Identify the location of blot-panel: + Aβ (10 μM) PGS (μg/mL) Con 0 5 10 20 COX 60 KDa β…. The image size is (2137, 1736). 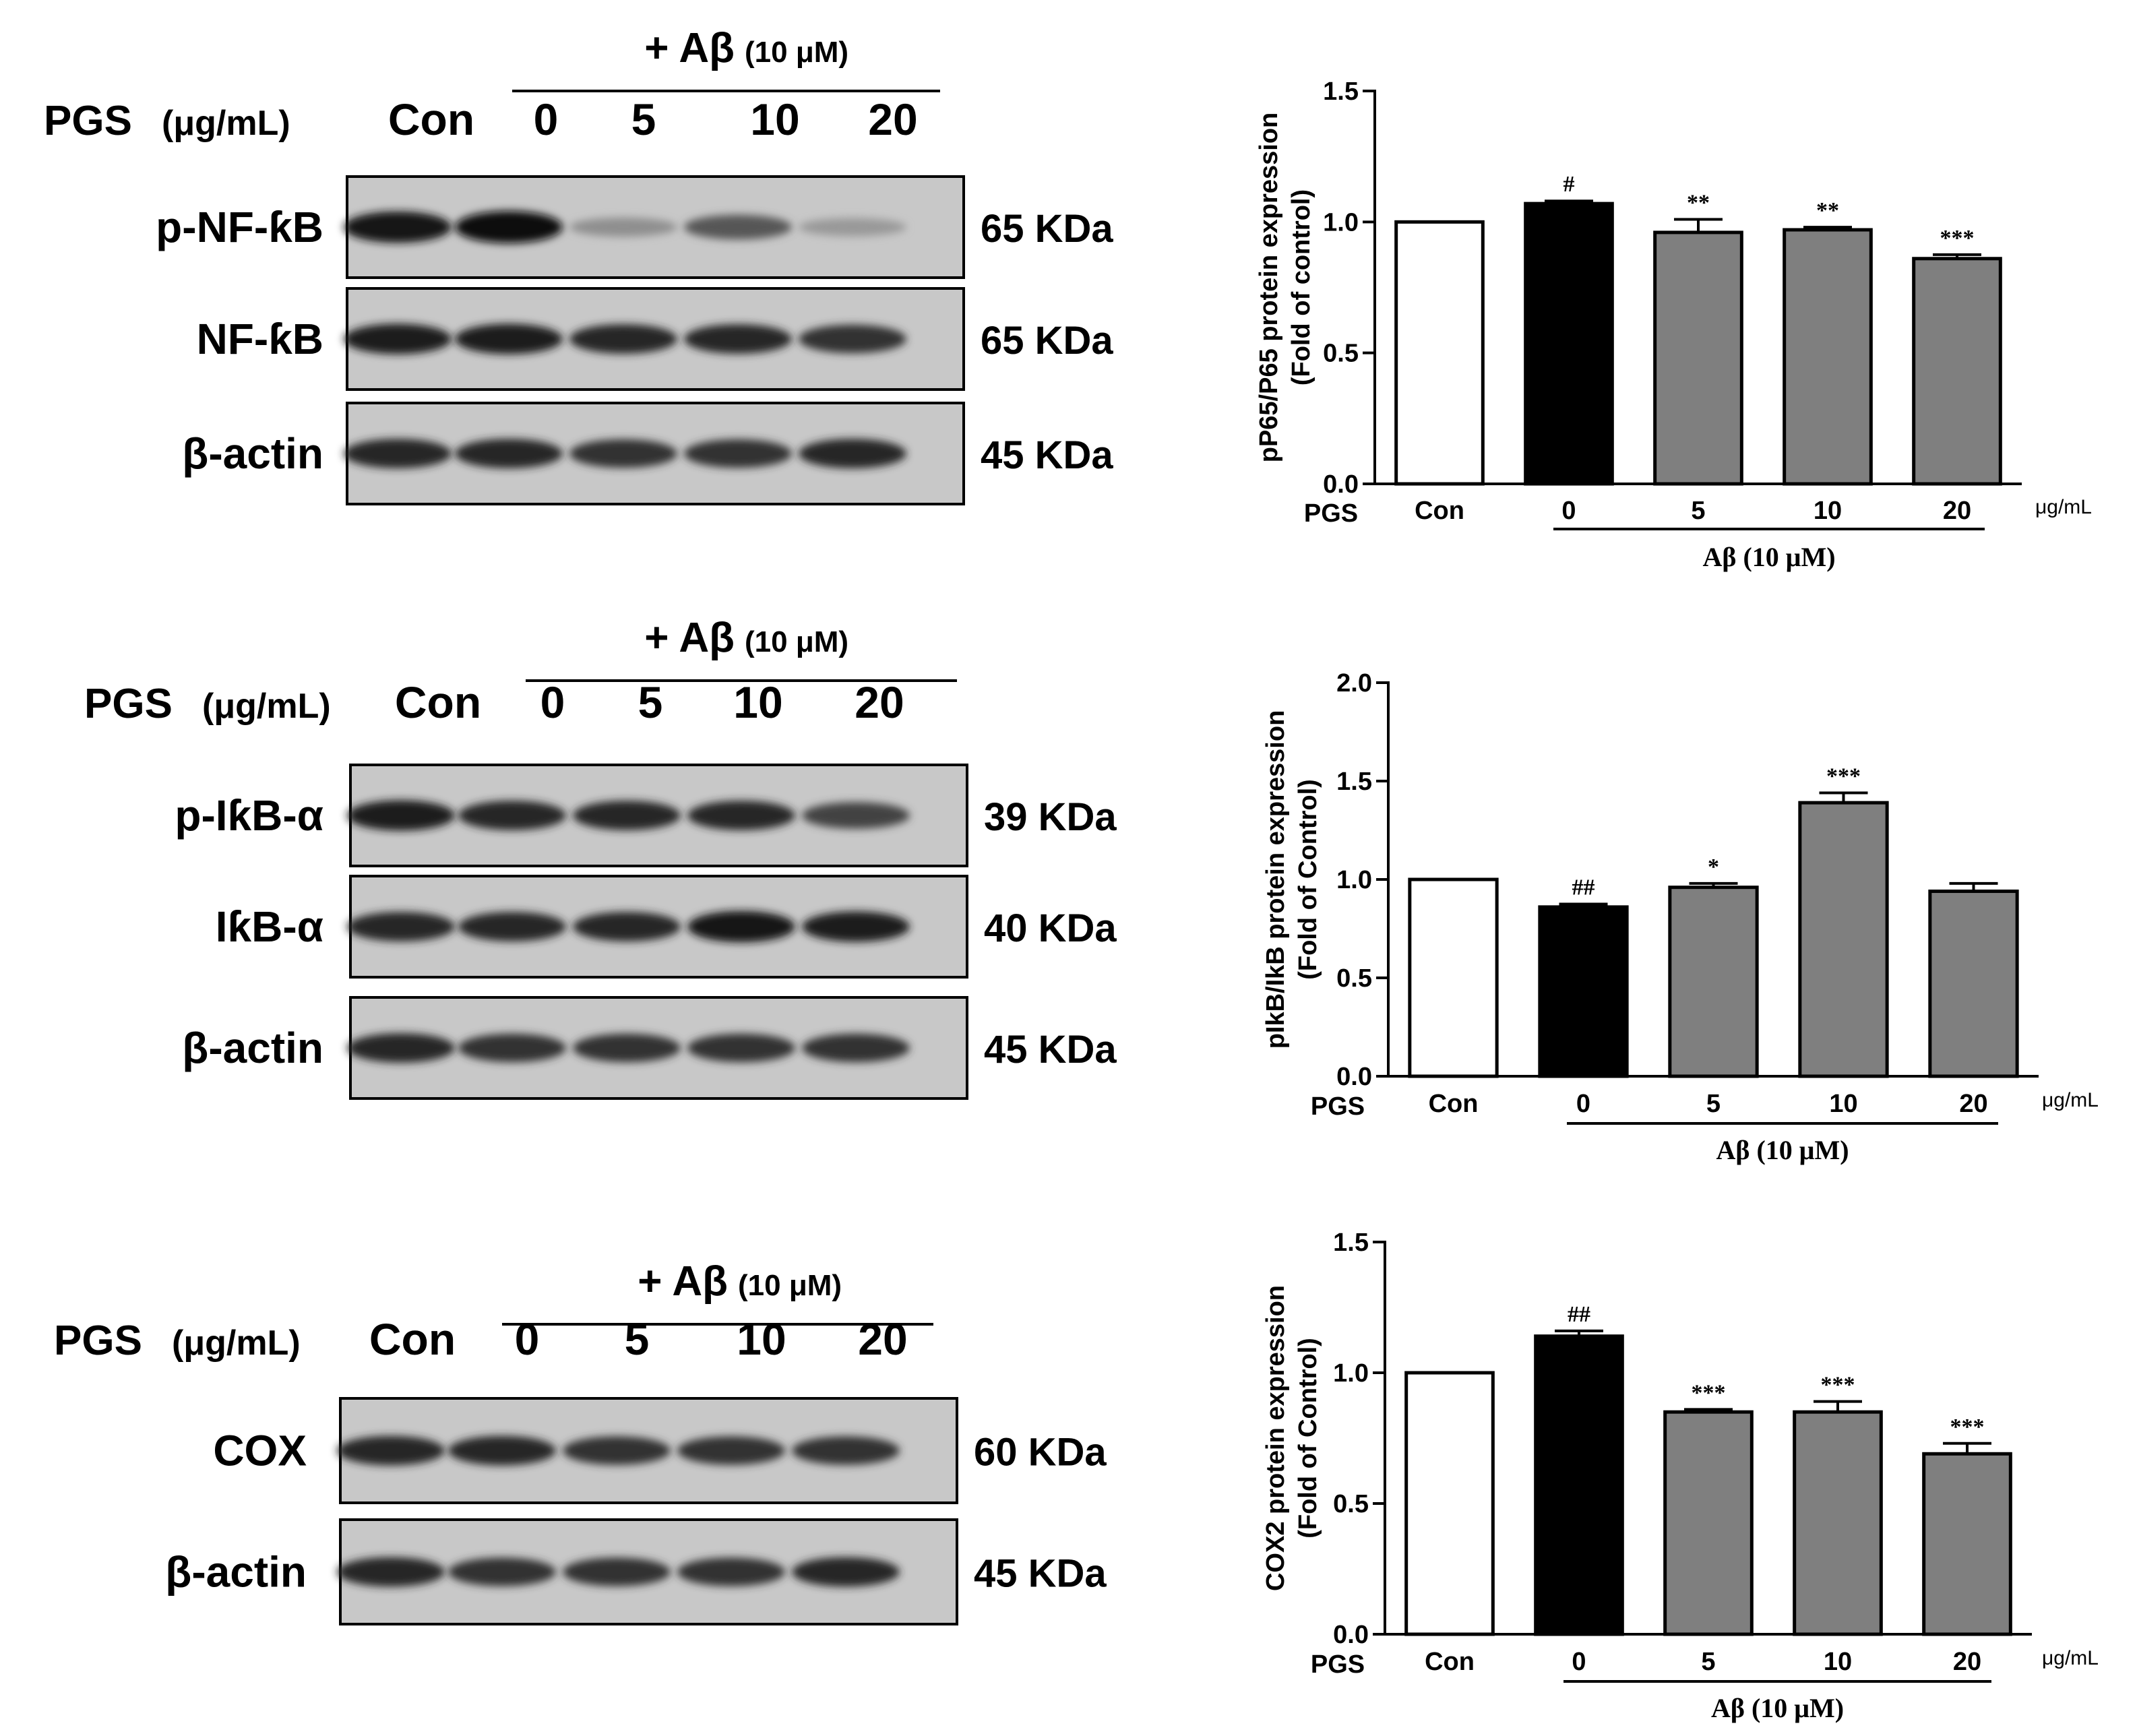
(580, 1441).